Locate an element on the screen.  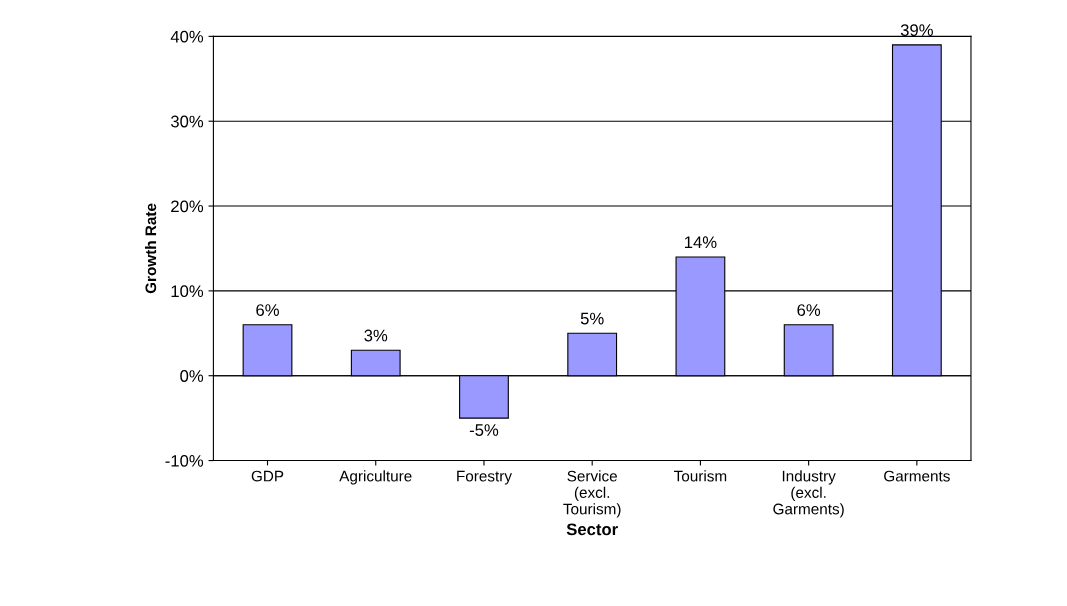
y-tick-label: 40% is located at coordinates (187, 36).